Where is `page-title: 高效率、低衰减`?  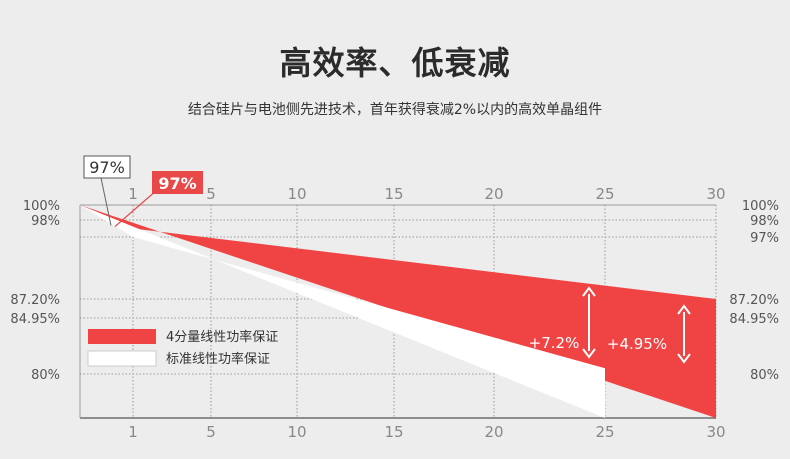 page-title: 高效率、低衰减 is located at coordinates (395, 63).